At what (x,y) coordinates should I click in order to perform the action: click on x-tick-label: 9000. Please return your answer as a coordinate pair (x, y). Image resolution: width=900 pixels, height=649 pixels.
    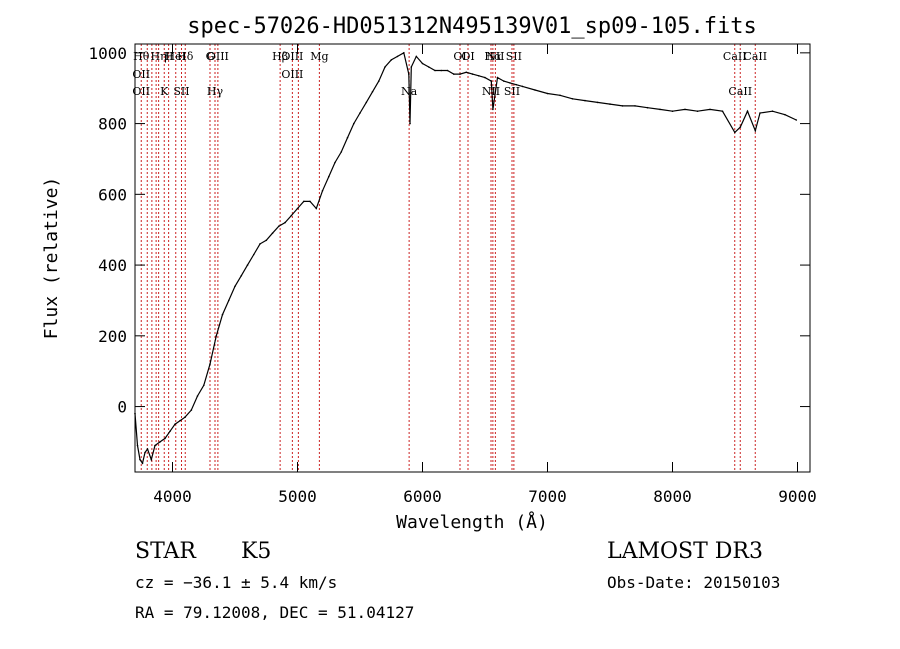
    Looking at the image, I should click on (797, 496).